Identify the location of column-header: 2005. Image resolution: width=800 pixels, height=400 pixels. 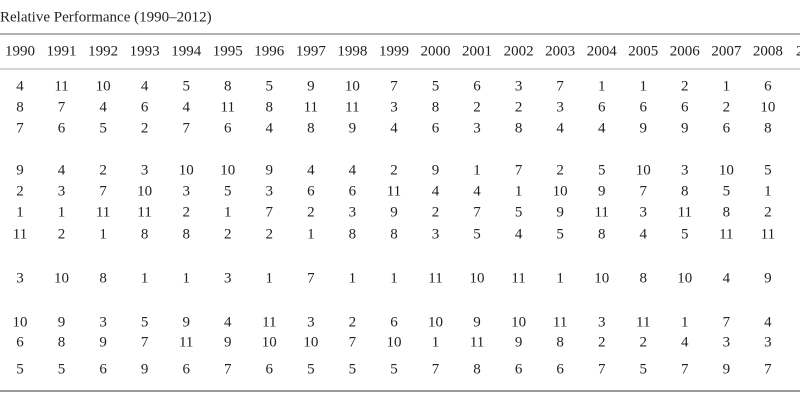
(643, 51).